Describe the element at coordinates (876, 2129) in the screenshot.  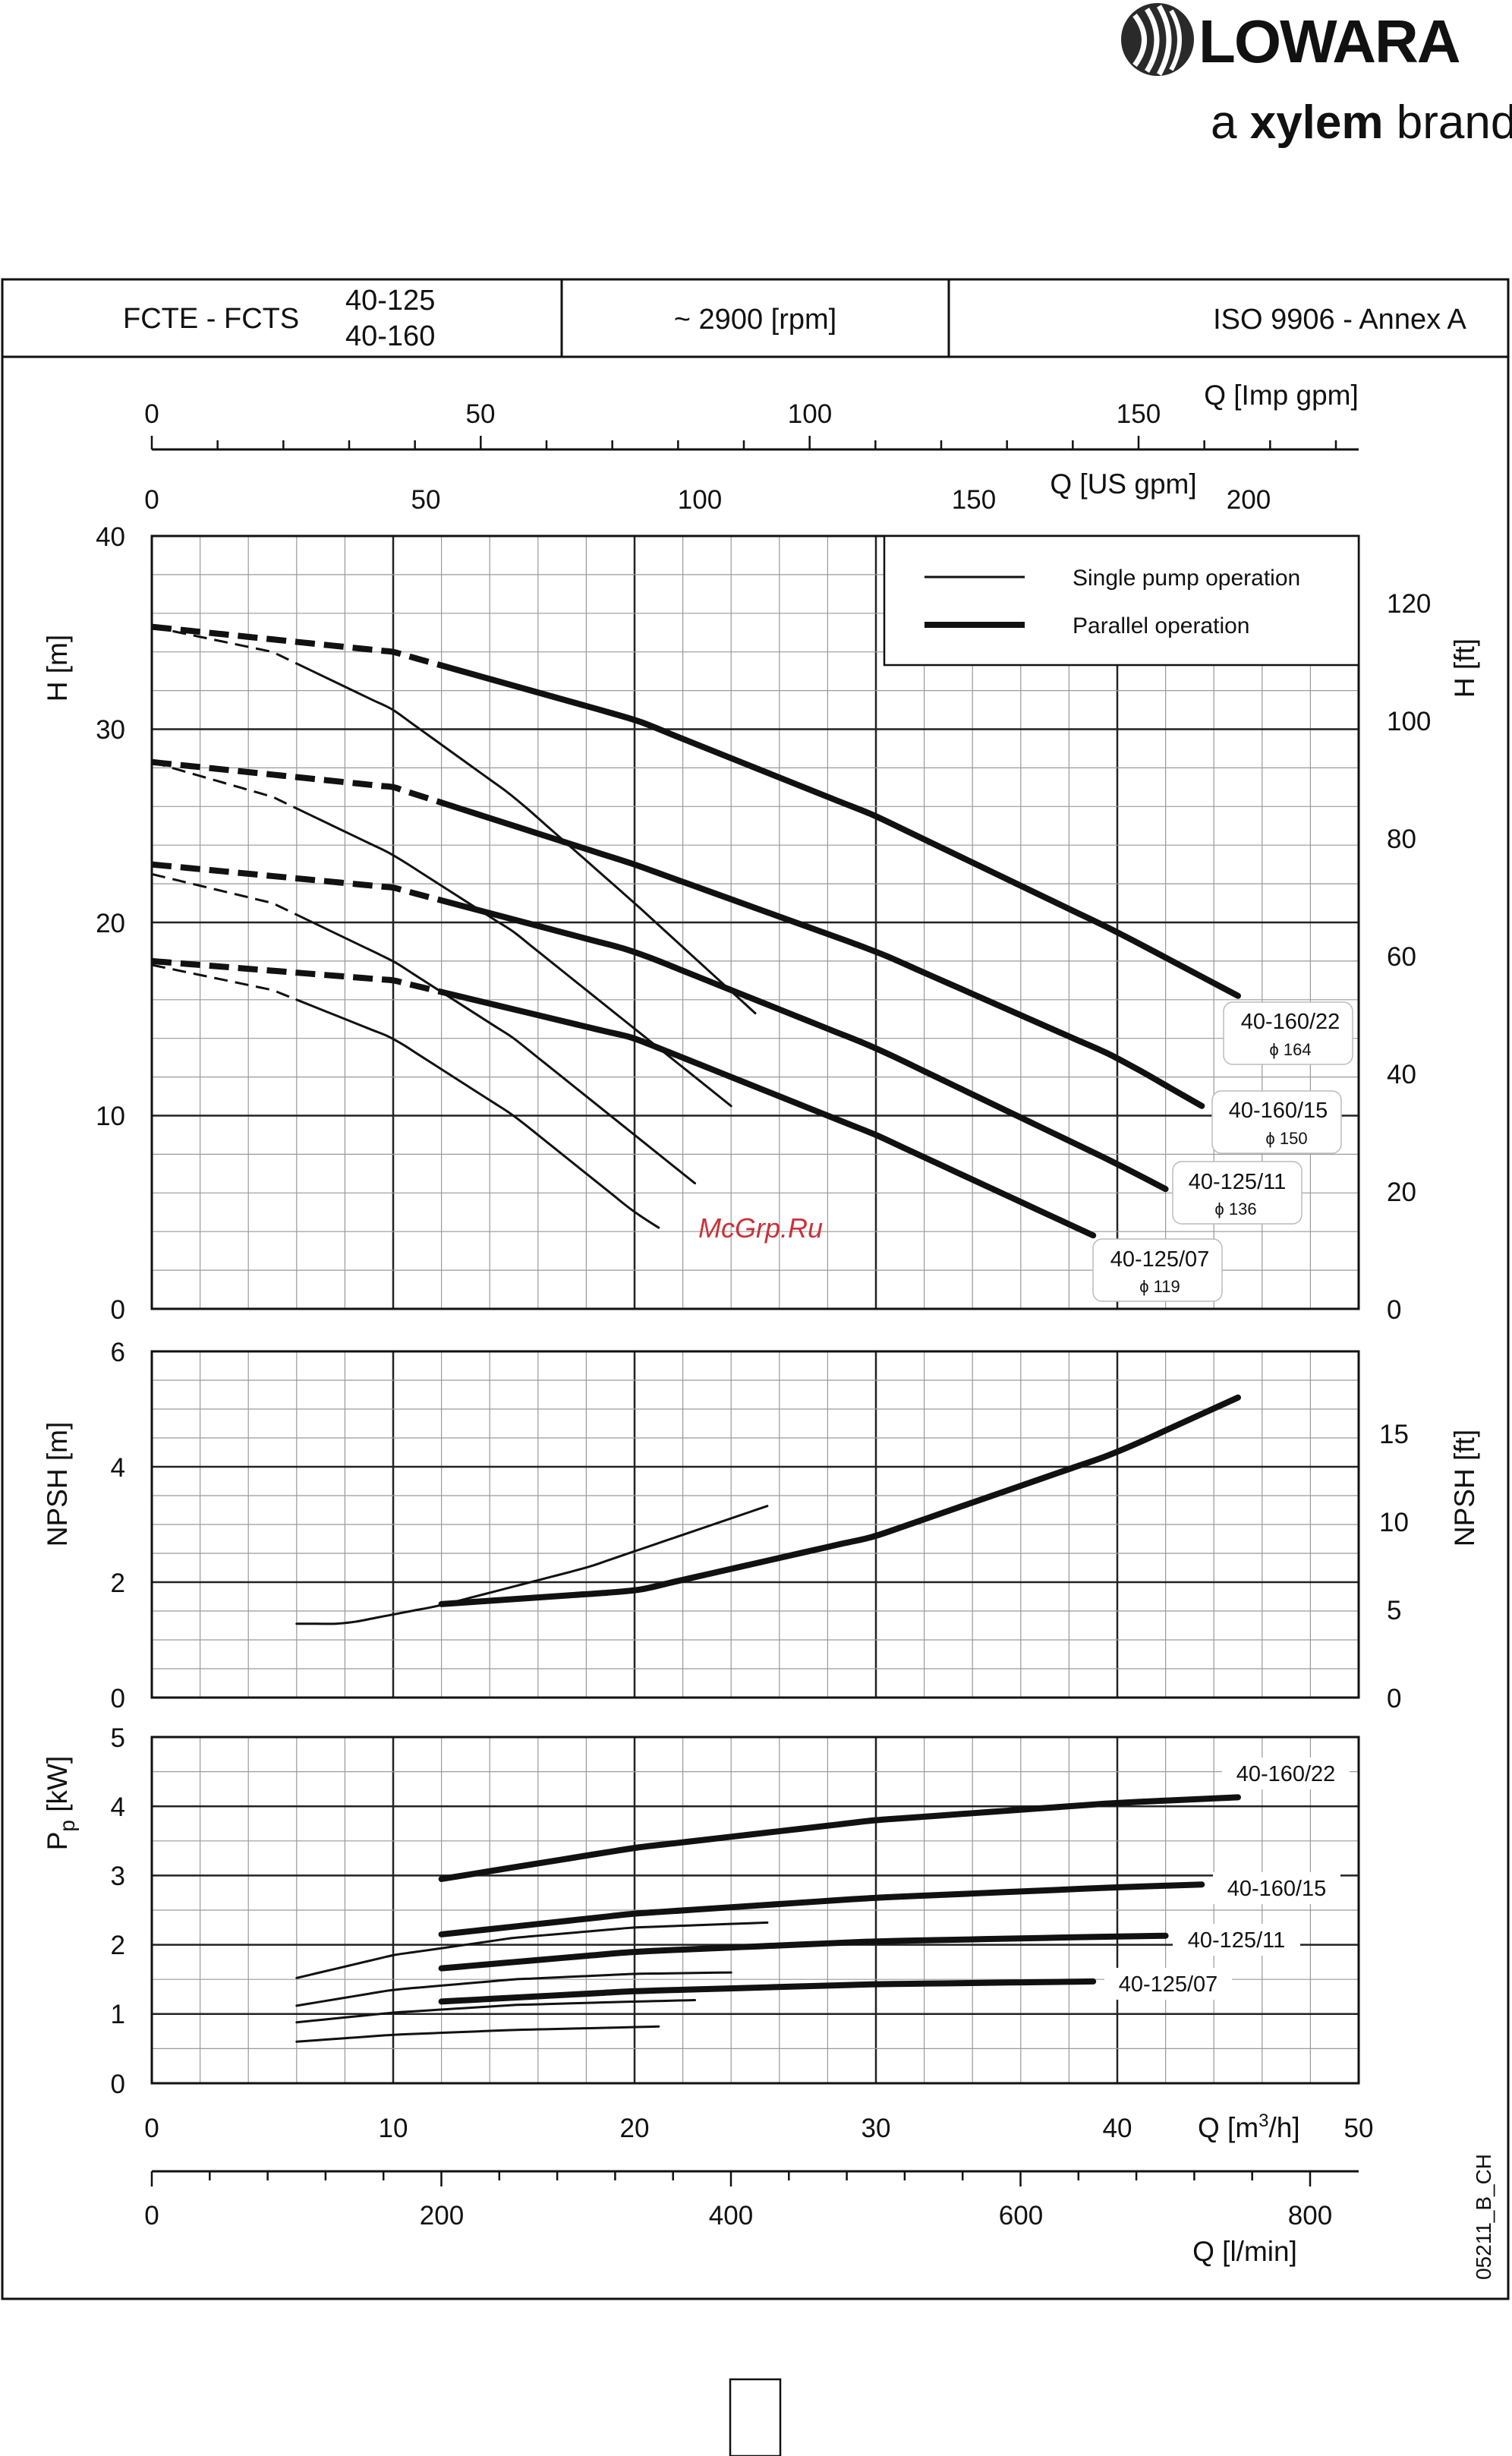
I see `q-m3h-tick-30: 30` at that location.